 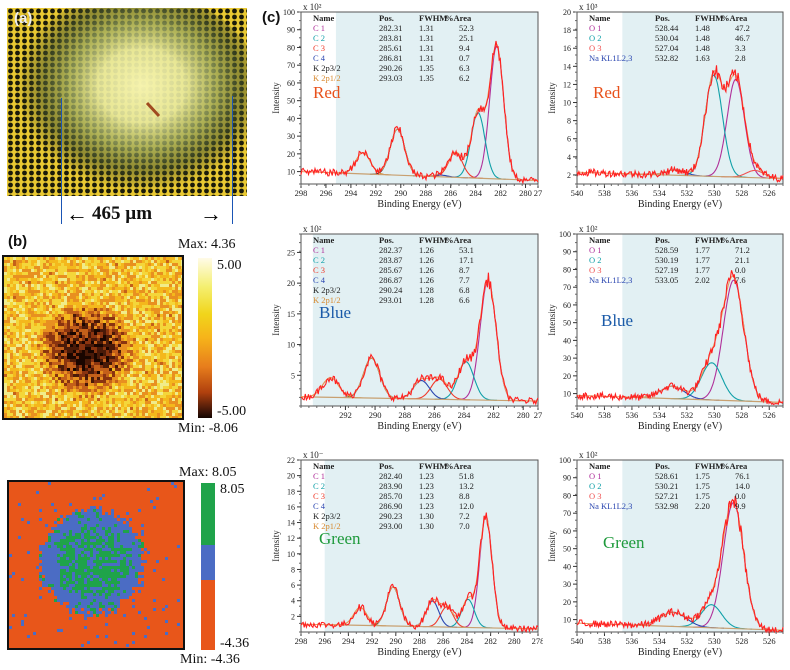 What do you see at coordinates (742, 486) in the screenshot?
I see `table-cell: 14.0` at bounding box center [742, 486].